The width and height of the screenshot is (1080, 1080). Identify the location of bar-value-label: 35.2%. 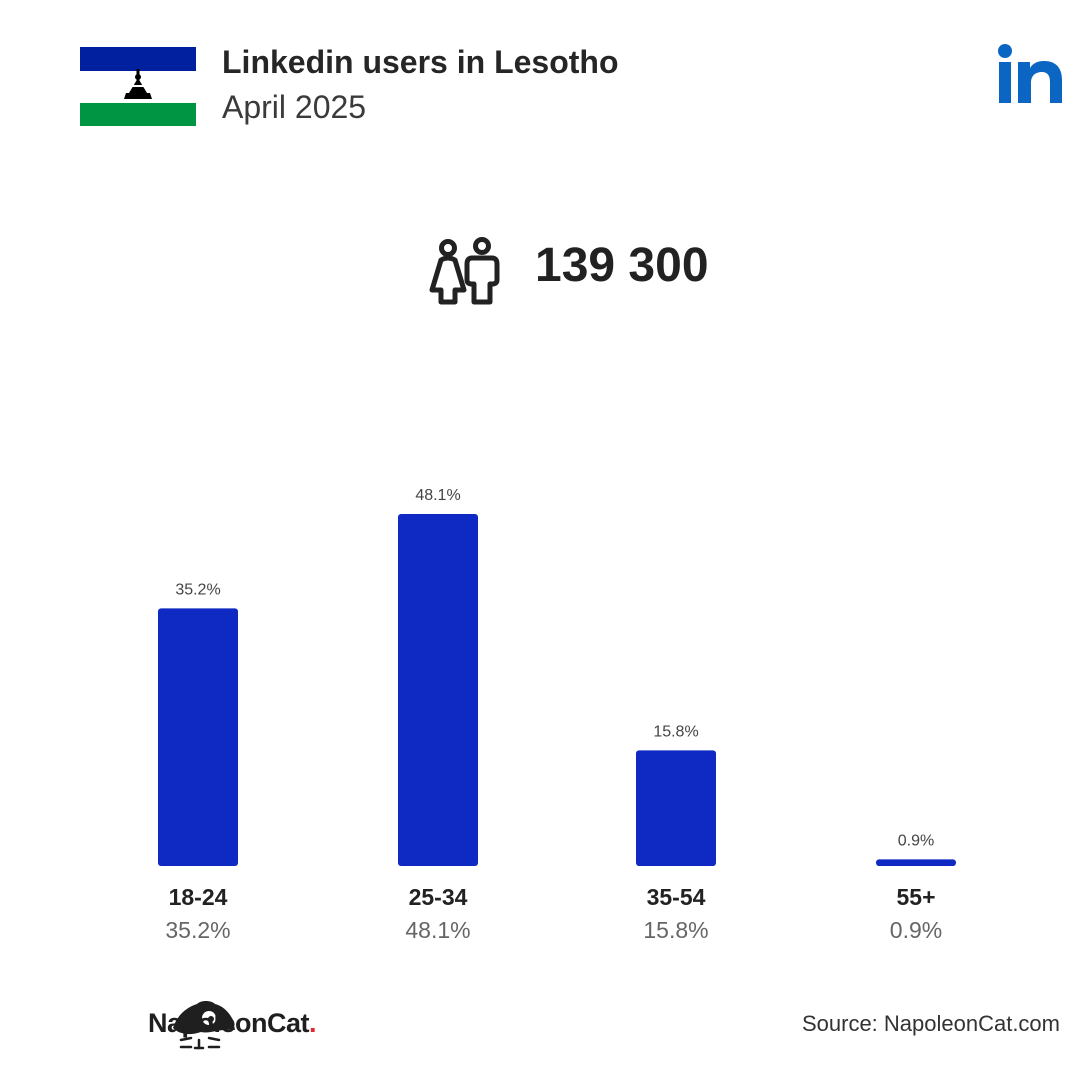
(197, 589).